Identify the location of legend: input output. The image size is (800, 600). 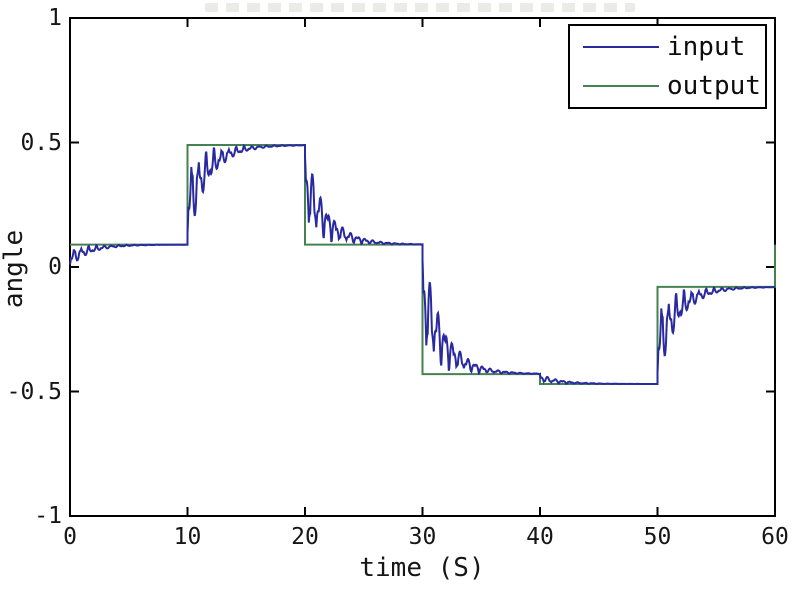
(667, 66).